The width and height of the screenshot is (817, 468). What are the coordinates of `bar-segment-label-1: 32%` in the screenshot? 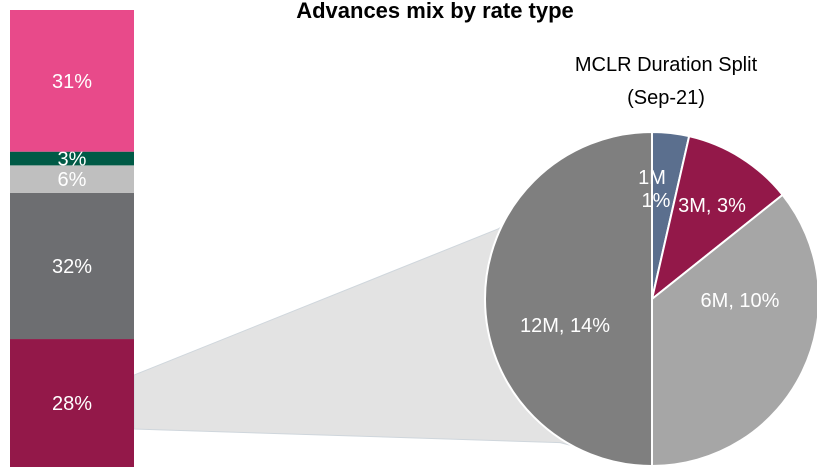 It's located at (72, 267).